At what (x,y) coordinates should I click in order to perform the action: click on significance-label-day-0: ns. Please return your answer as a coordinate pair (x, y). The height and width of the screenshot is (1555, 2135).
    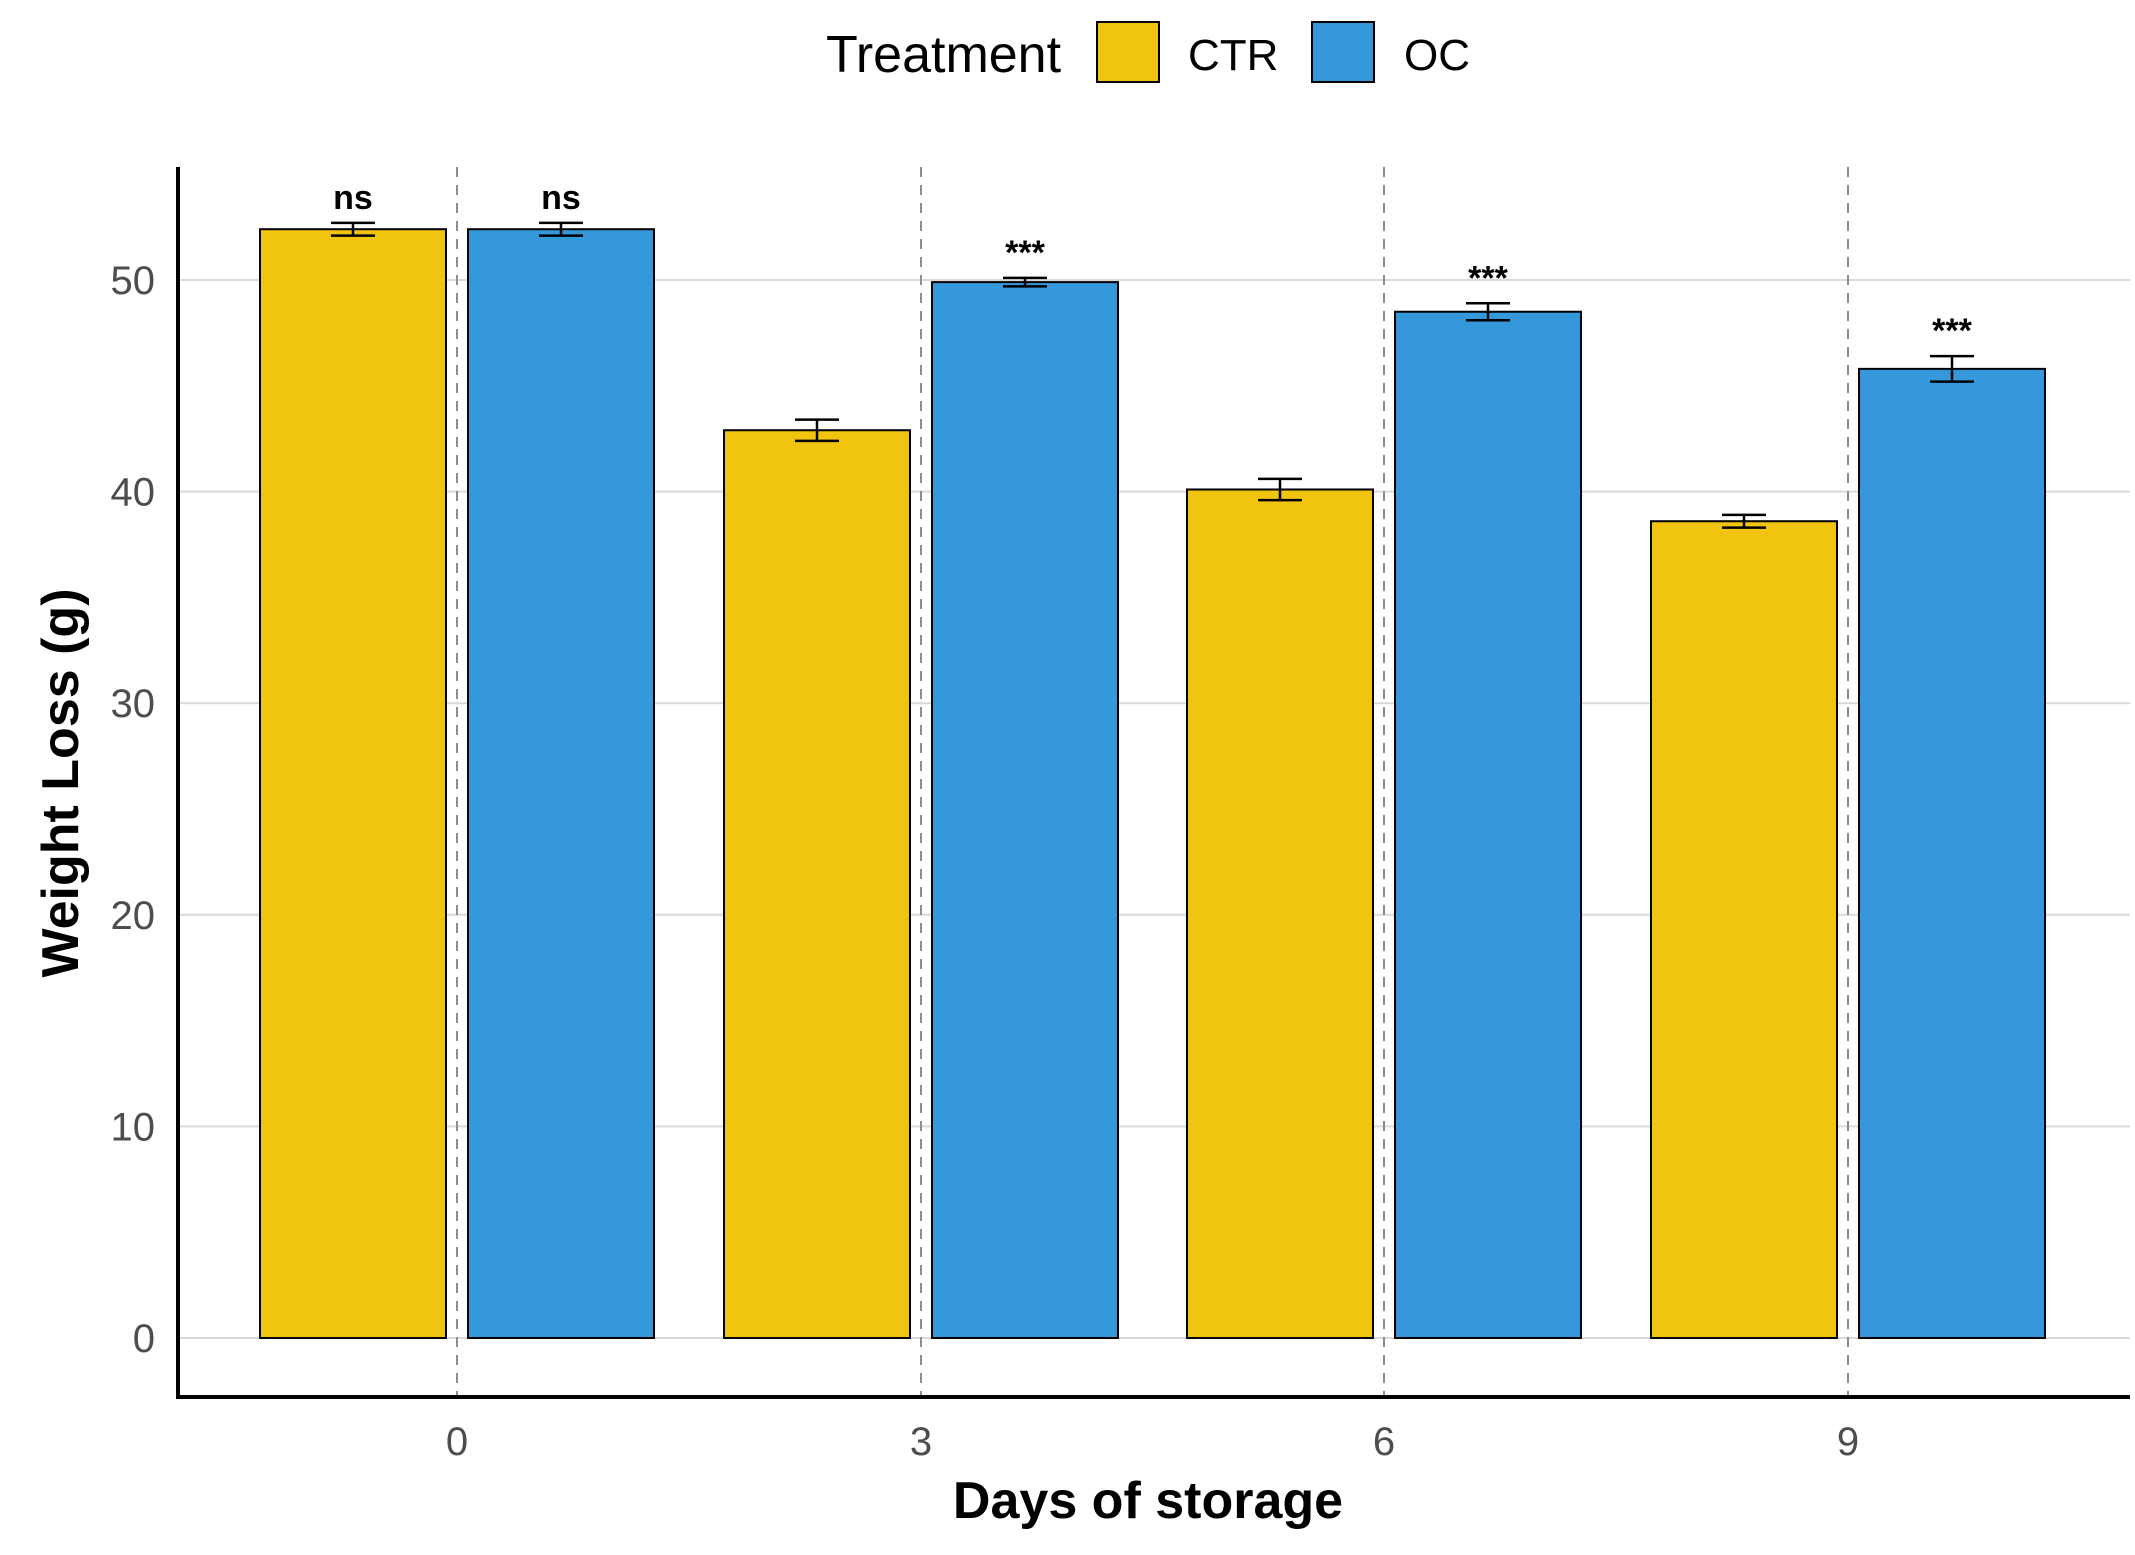
    Looking at the image, I should click on (561, 198).